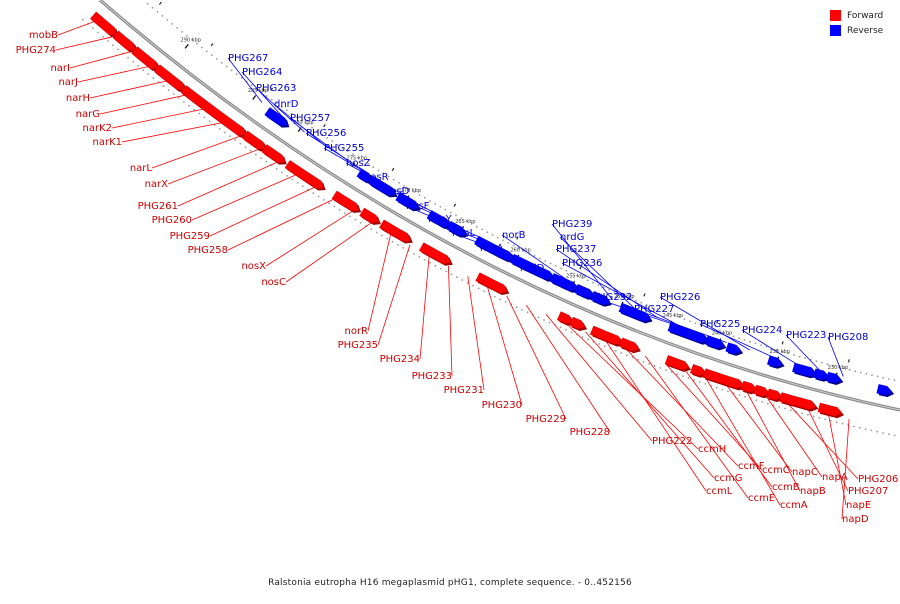 The width and height of the screenshot is (900, 604). I want to click on gene-label-phg235: PHG235, so click(358, 345).